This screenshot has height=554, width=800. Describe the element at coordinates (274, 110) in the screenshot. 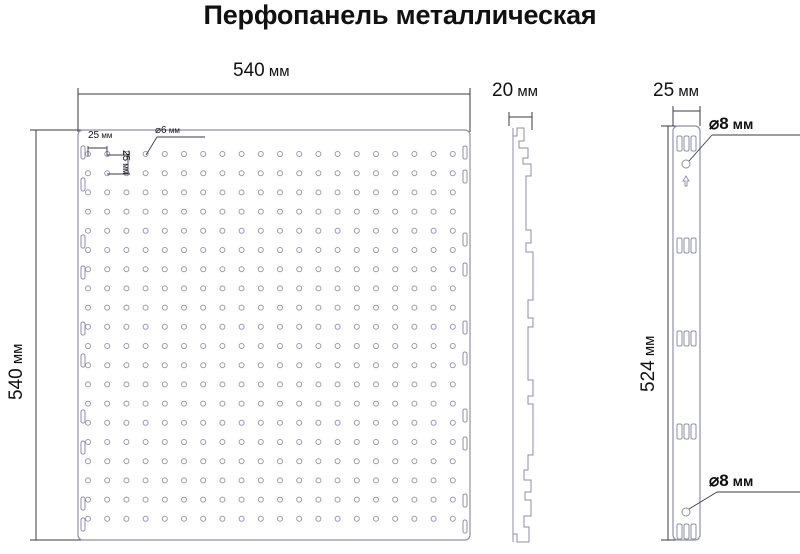

I see `dimension-panel-width` at that location.